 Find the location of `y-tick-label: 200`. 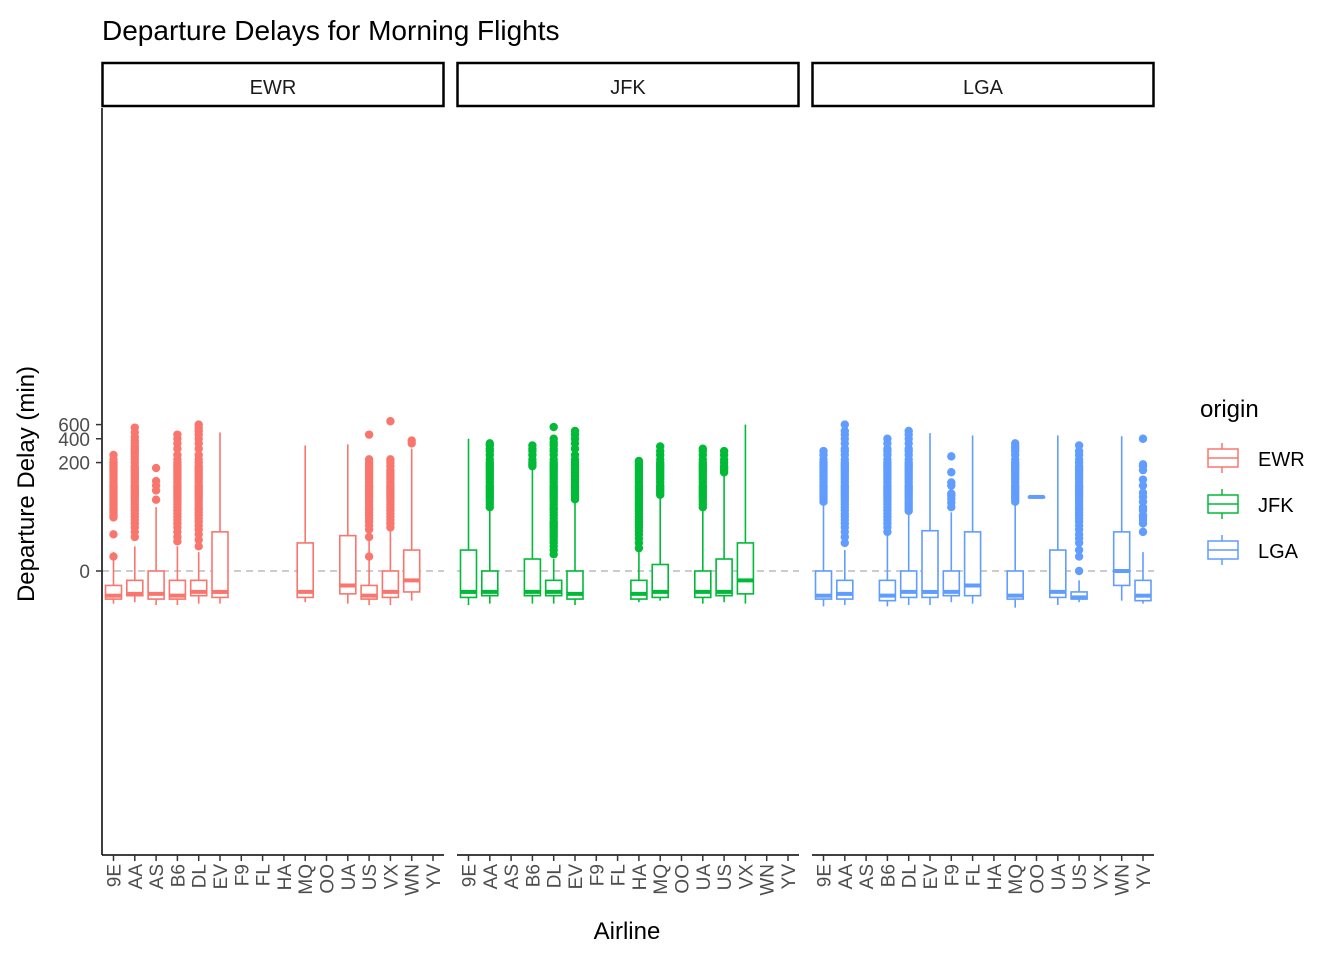

y-tick-label: 200 is located at coordinates (74, 464).